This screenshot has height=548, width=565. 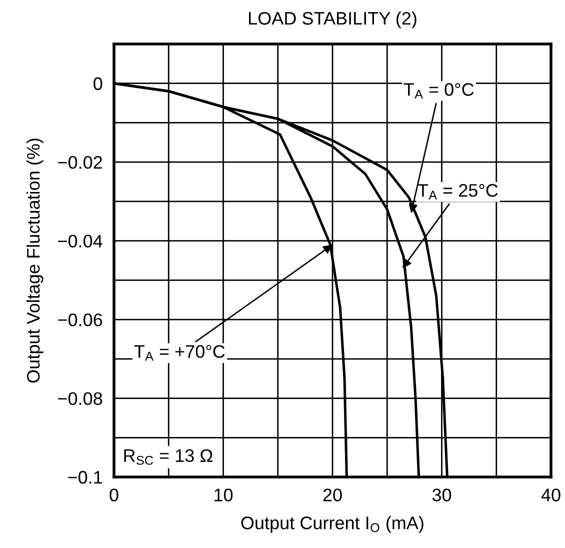 I want to click on x-axis-title: Output Current I$_{O}$ (mA), so click(x=332, y=524).